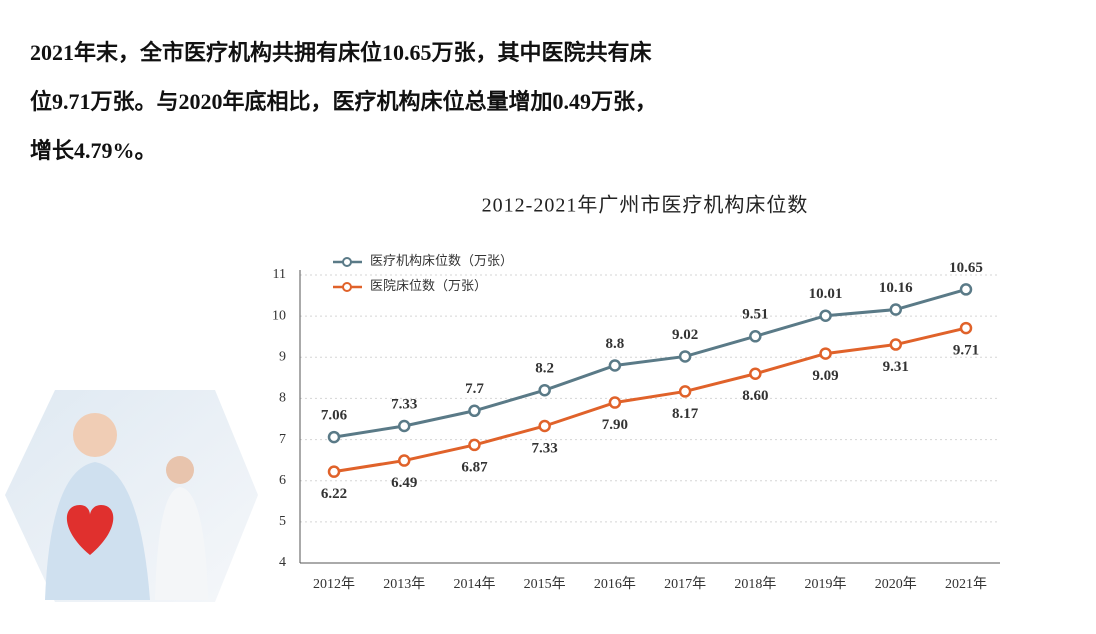 The width and height of the screenshot is (1096, 634). What do you see at coordinates (334, 416) in the screenshot?
I see `data-label: 7.06` at bounding box center [334, 416].